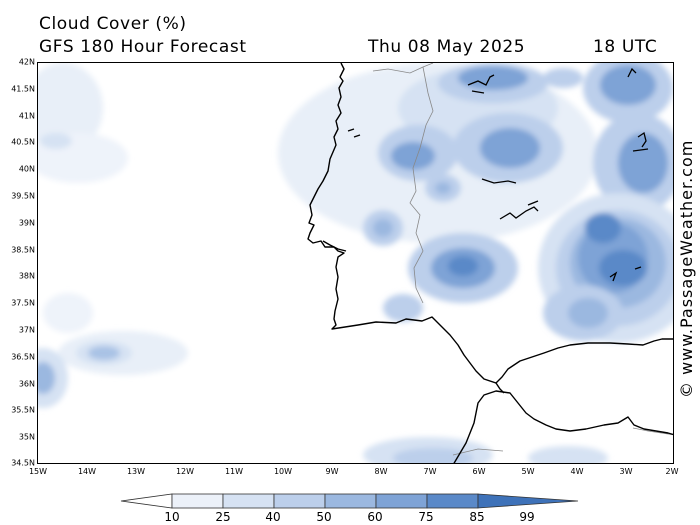 This screenshot has width=700, height=525. Describe the element at coordinates (38, 471) in the screenshot. I see `lon-label: 15W` at that location.